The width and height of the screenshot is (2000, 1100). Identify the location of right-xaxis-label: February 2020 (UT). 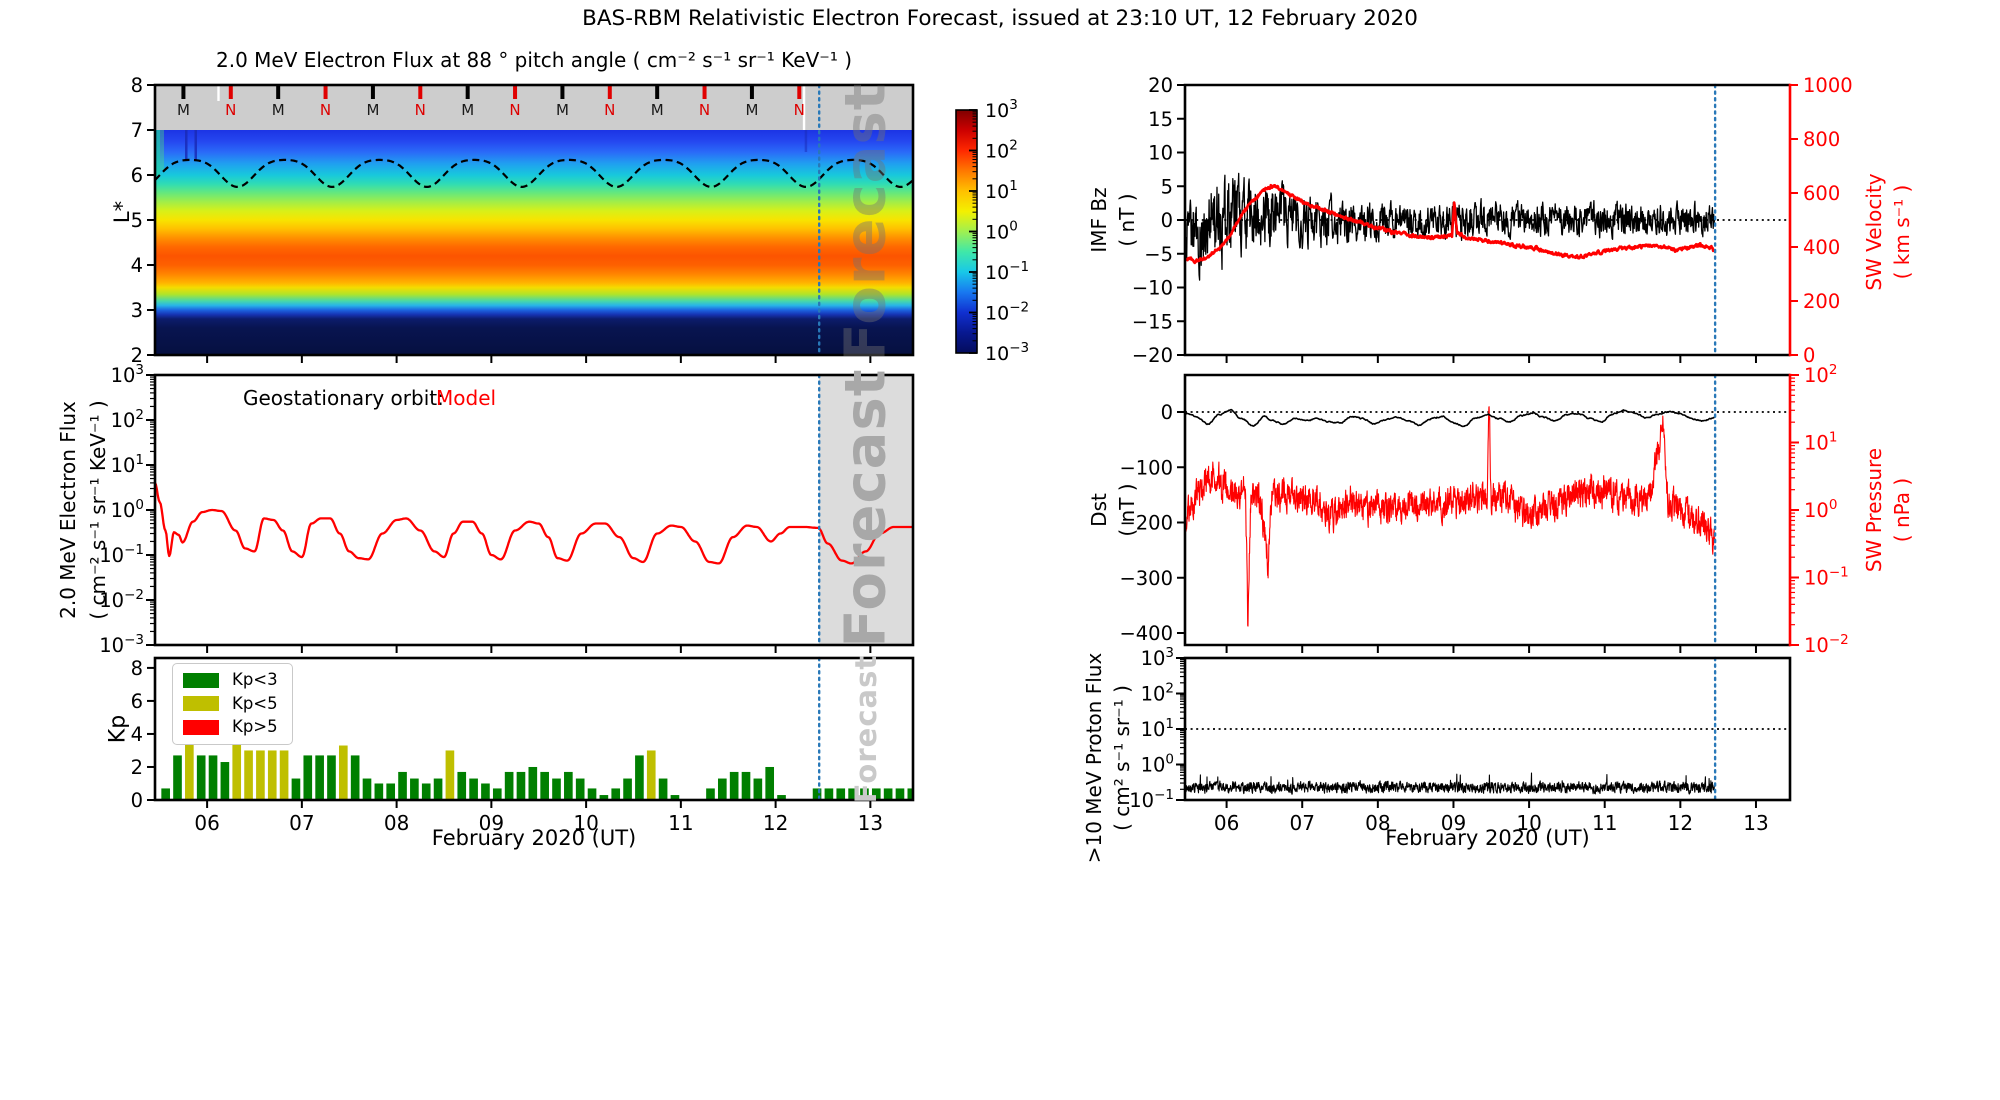
(1487, 838).